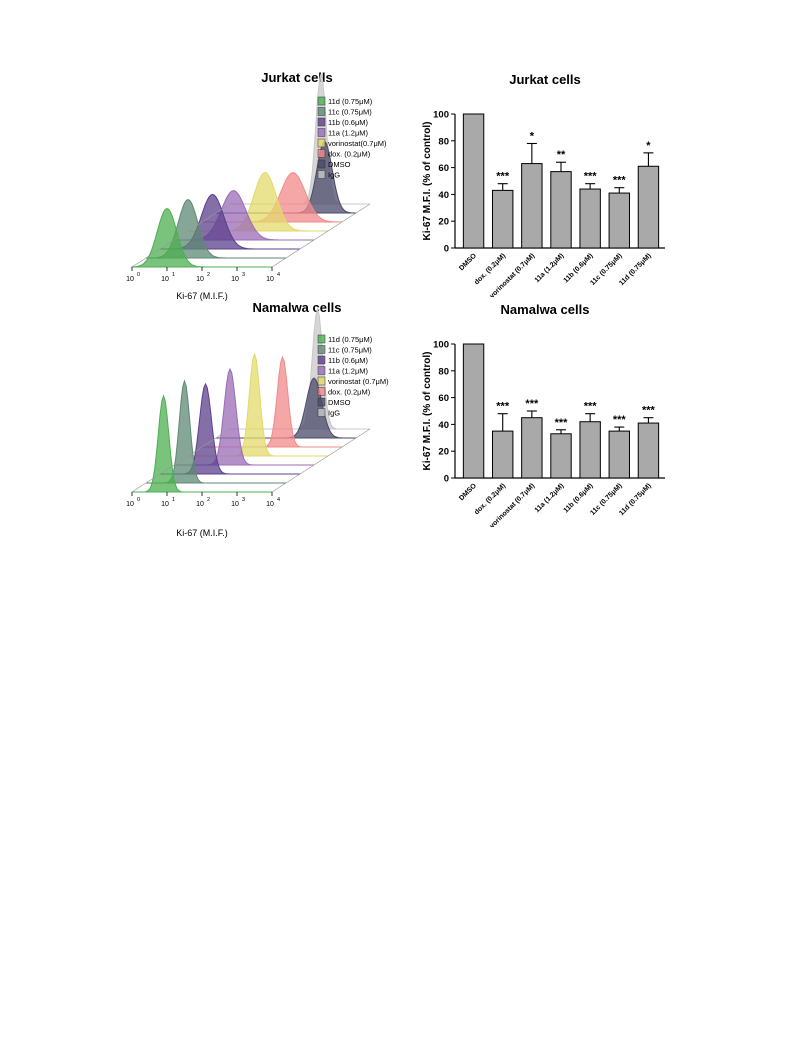  What do you see at coordinates (357, 143) in the screenshot?
I see `legend-label: vorinostat(0.7μM)` at bounding box center [357, 143].